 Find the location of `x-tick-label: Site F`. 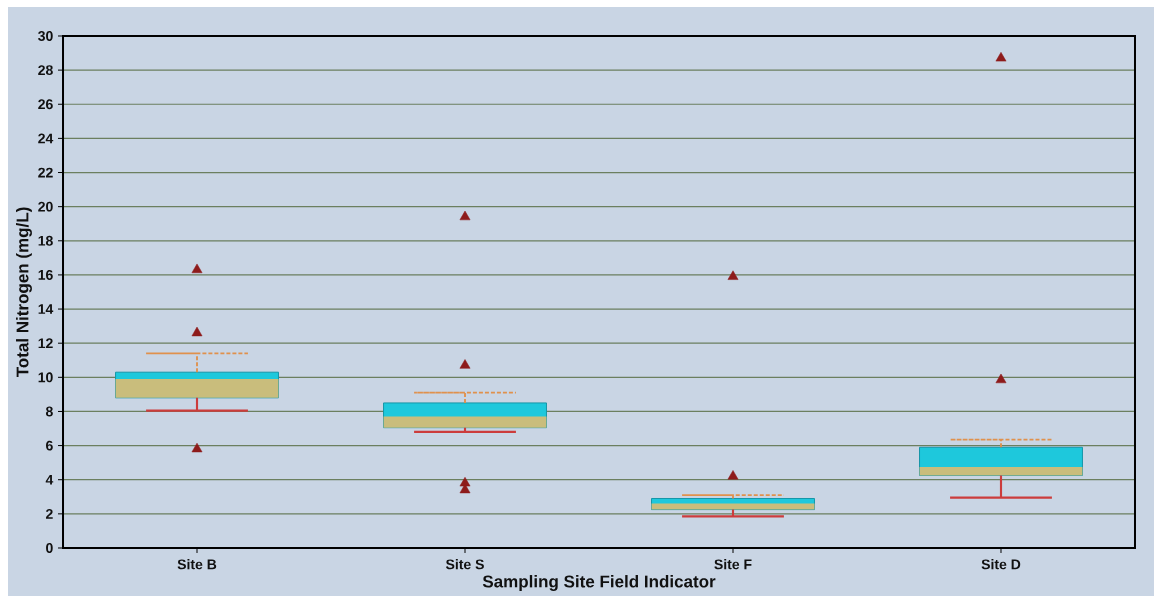

x-tick-label: Site F is located at coordinates (733, 564).